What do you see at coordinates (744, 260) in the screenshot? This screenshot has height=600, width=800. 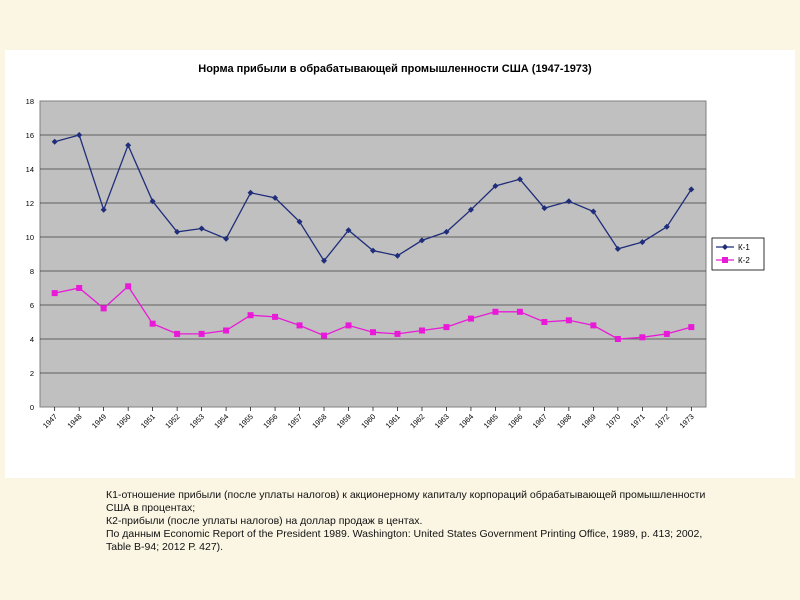 I see `legend-label: К-2` at bounding box center [744, 260].